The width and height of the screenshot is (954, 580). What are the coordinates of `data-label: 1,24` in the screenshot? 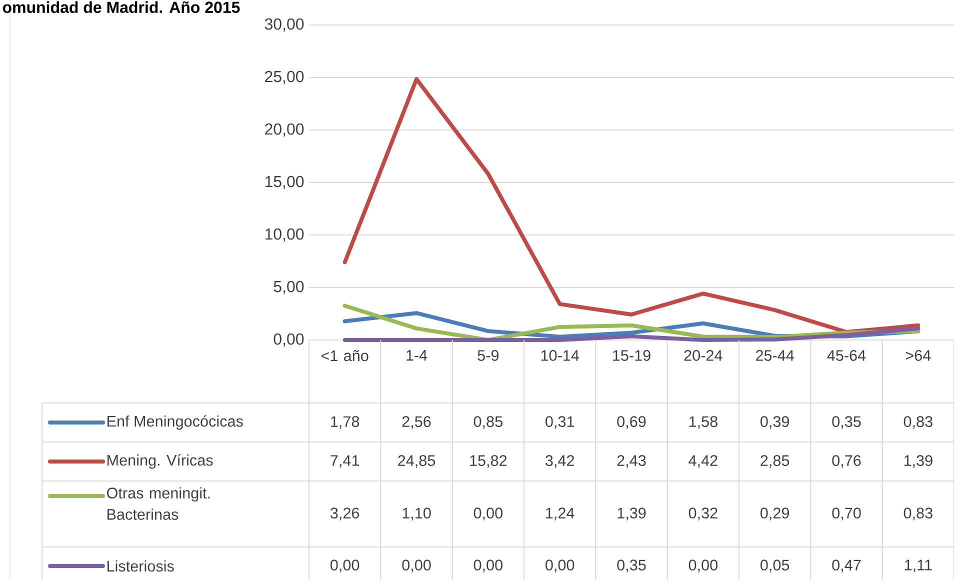 It's located at (560, 514).